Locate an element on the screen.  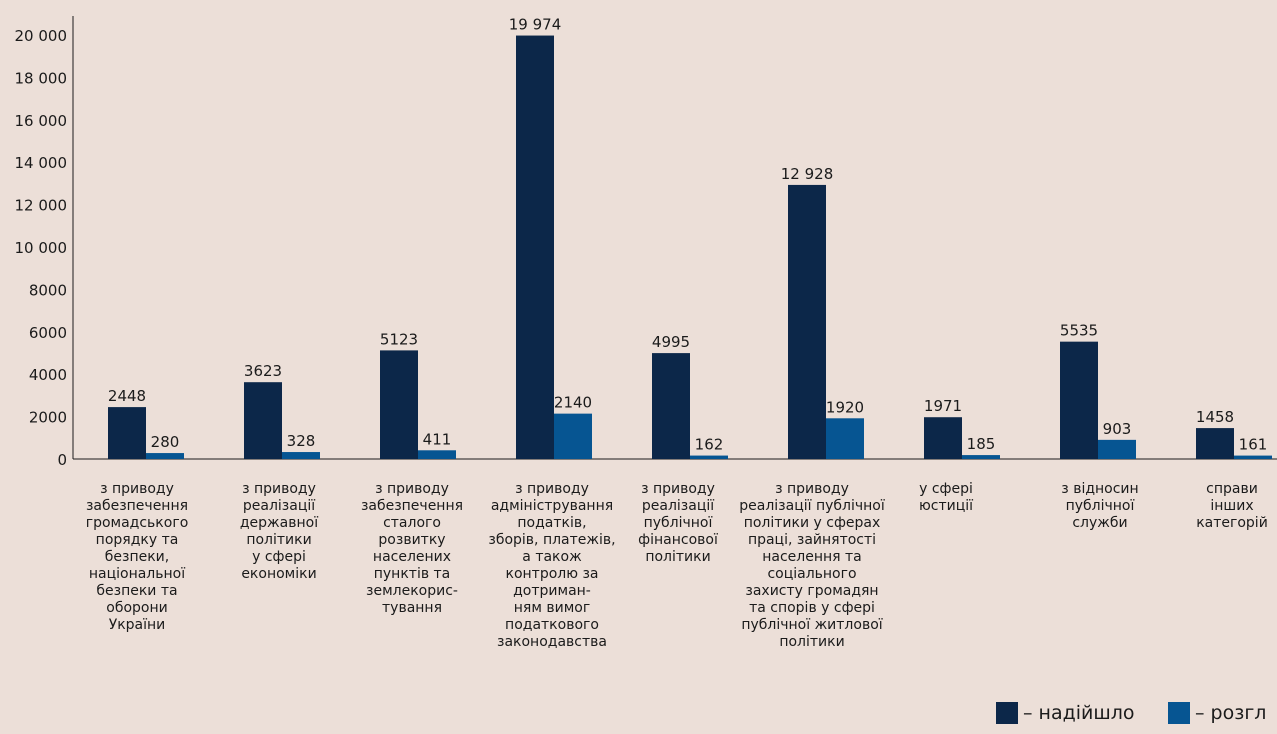
bar-value-label-reviewed: 2140 is located at coordinates (573, 403).